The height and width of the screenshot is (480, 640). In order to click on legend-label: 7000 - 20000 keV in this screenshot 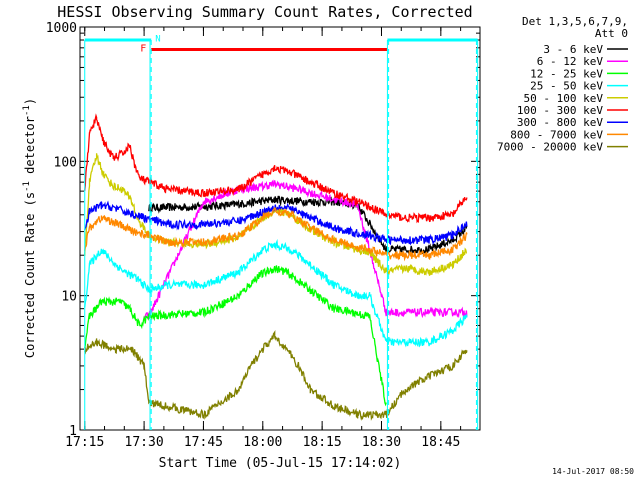, I will do `click(550, 147)`.